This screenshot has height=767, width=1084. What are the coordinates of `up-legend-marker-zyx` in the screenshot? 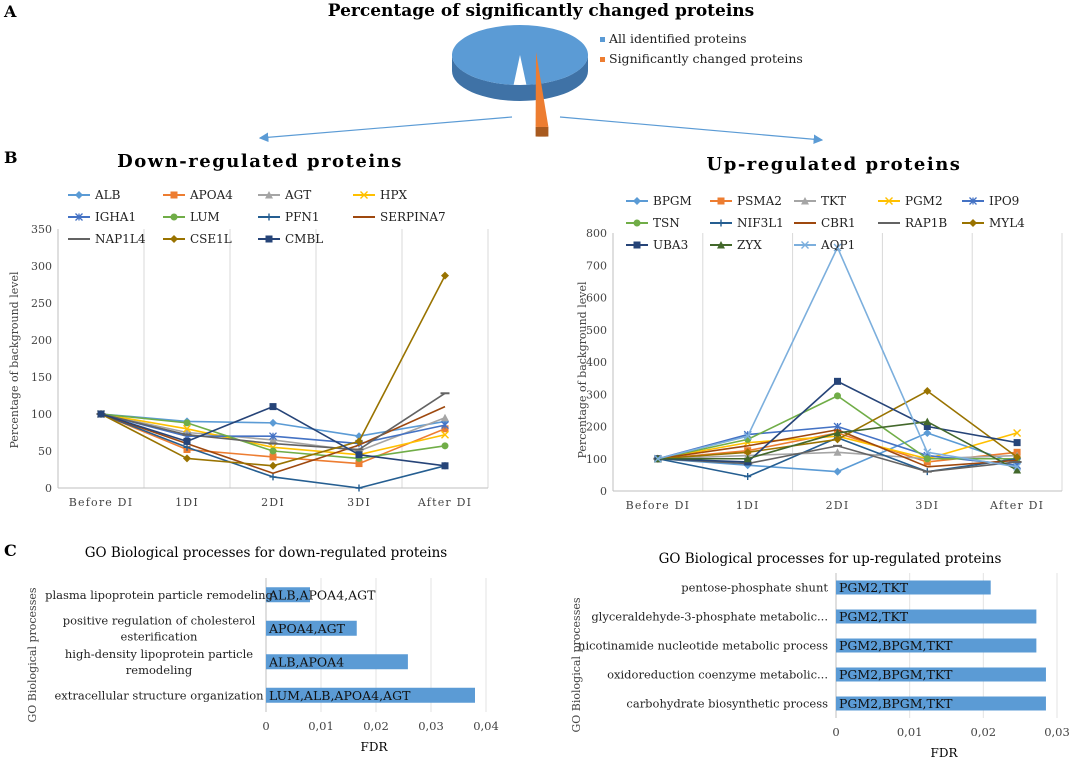 It's located at (721, 245).